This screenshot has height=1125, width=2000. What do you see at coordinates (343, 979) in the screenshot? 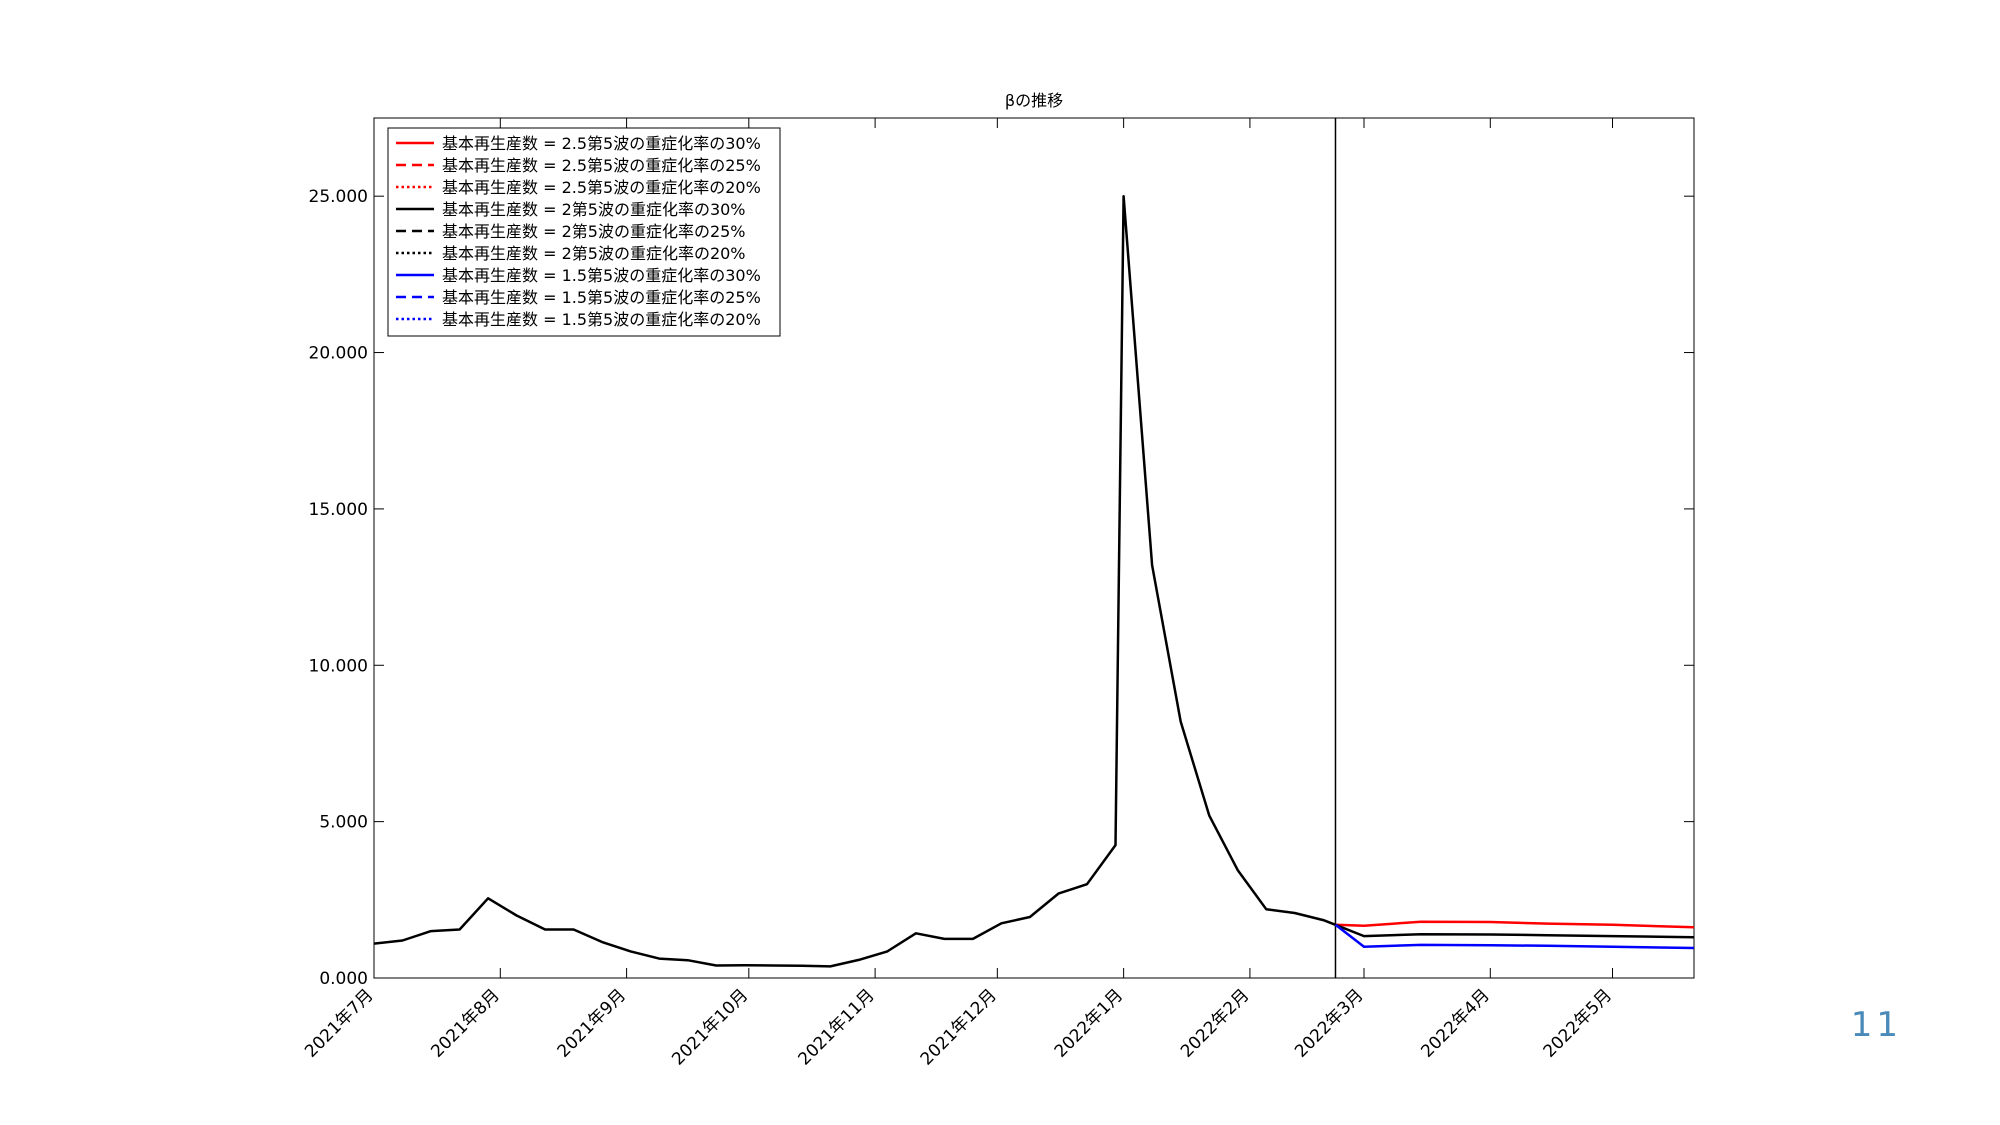
I see `y-tick-label: 0.000` at bounding box center [343, 979].